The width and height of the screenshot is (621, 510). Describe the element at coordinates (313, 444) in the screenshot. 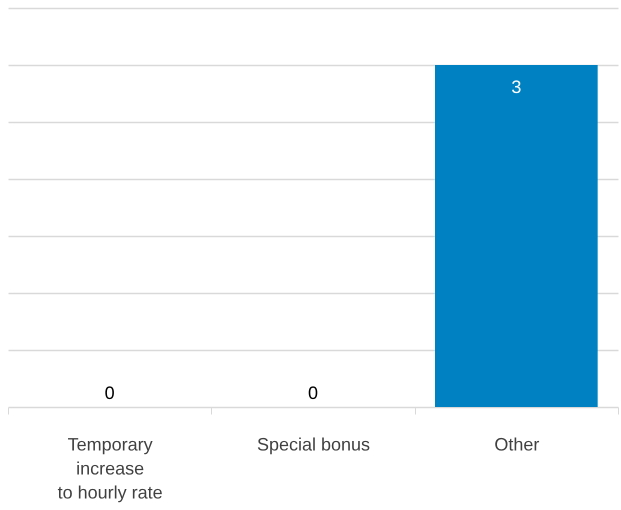

I see `x-tick-label: Special bonus` at that location.